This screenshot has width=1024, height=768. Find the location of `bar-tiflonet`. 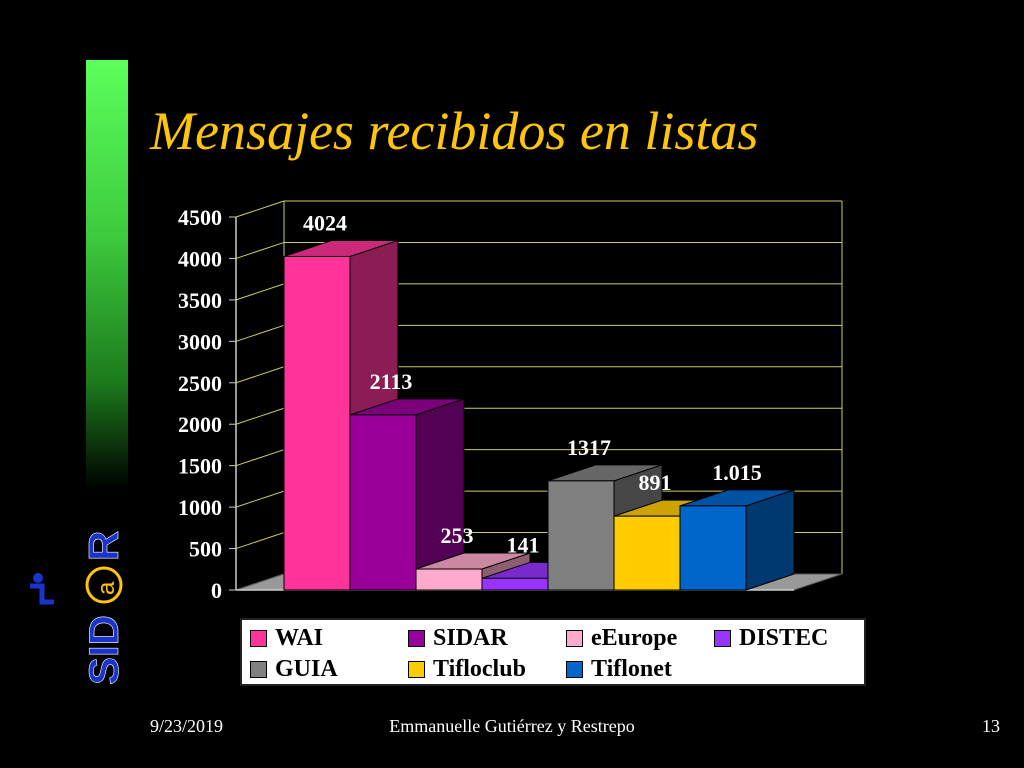

bar-tiflonet is located at coordinates (713, 548).